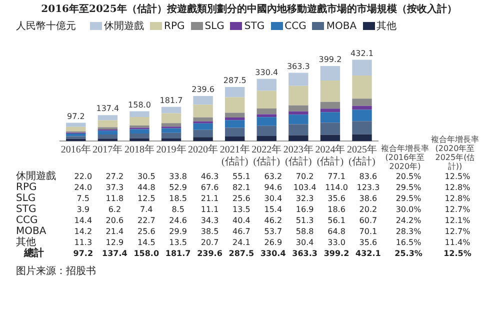  I want to click on data-label: 33.0, so click(336, 242).